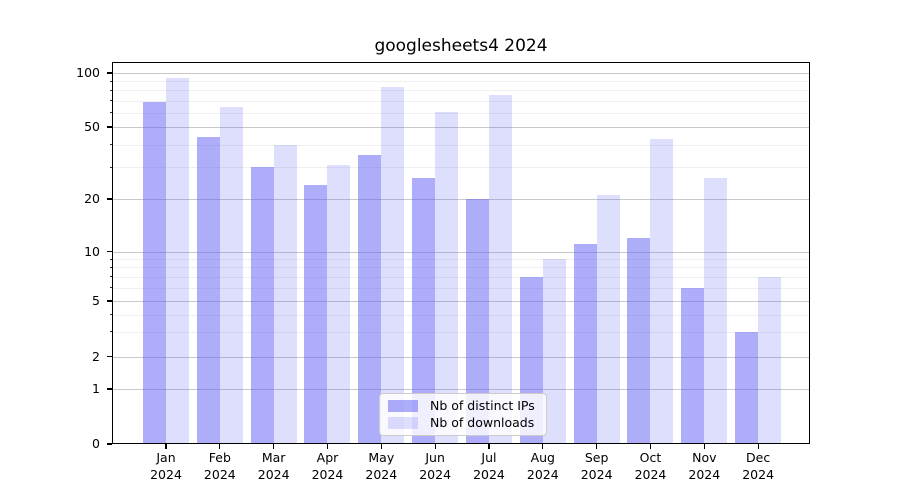  What do you see at coordinates (435, 466) in the screenshot?
I see `x-tick-label: Jun 2024` at bounding box center [435, 466].